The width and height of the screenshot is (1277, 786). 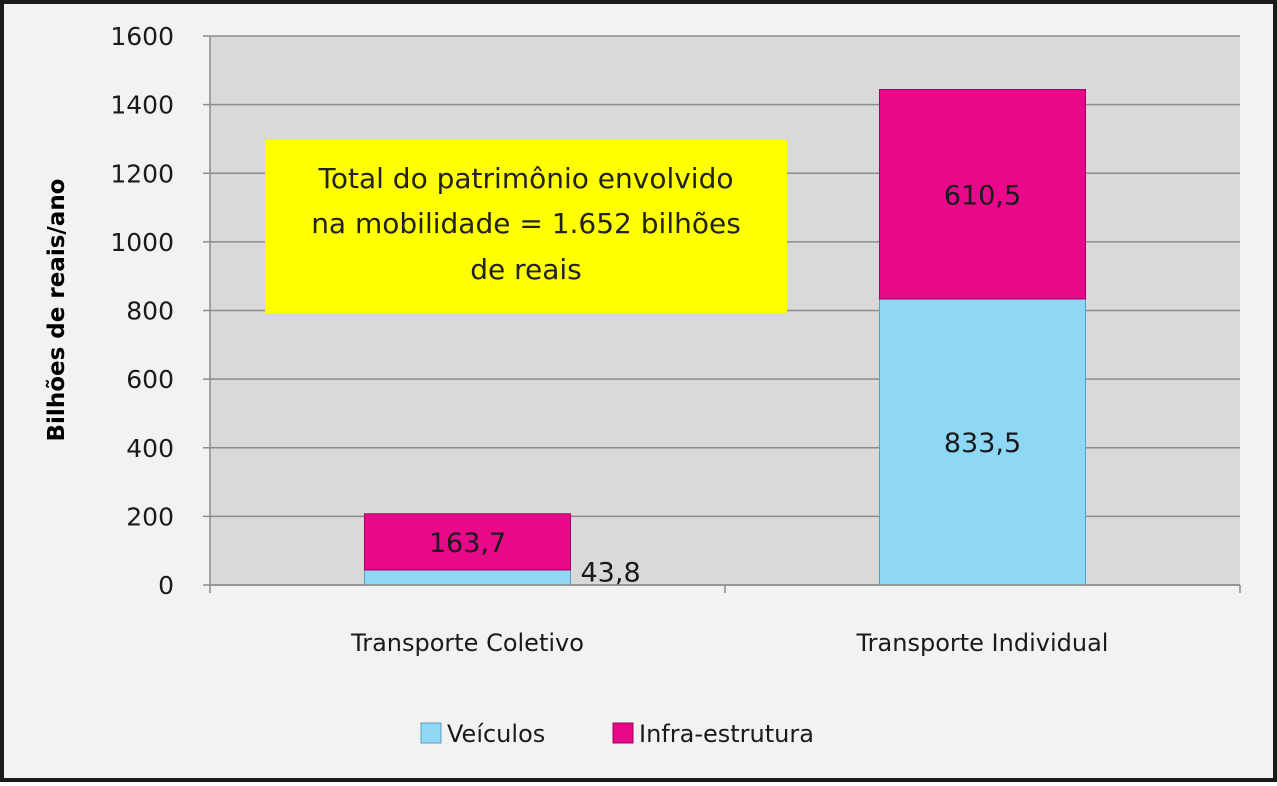 What do you see at coordinates (725, 620) in the screenshot?
I see `x-axis: Transporte Coletivo Transporte Individual` at bounding box center [725, 620].